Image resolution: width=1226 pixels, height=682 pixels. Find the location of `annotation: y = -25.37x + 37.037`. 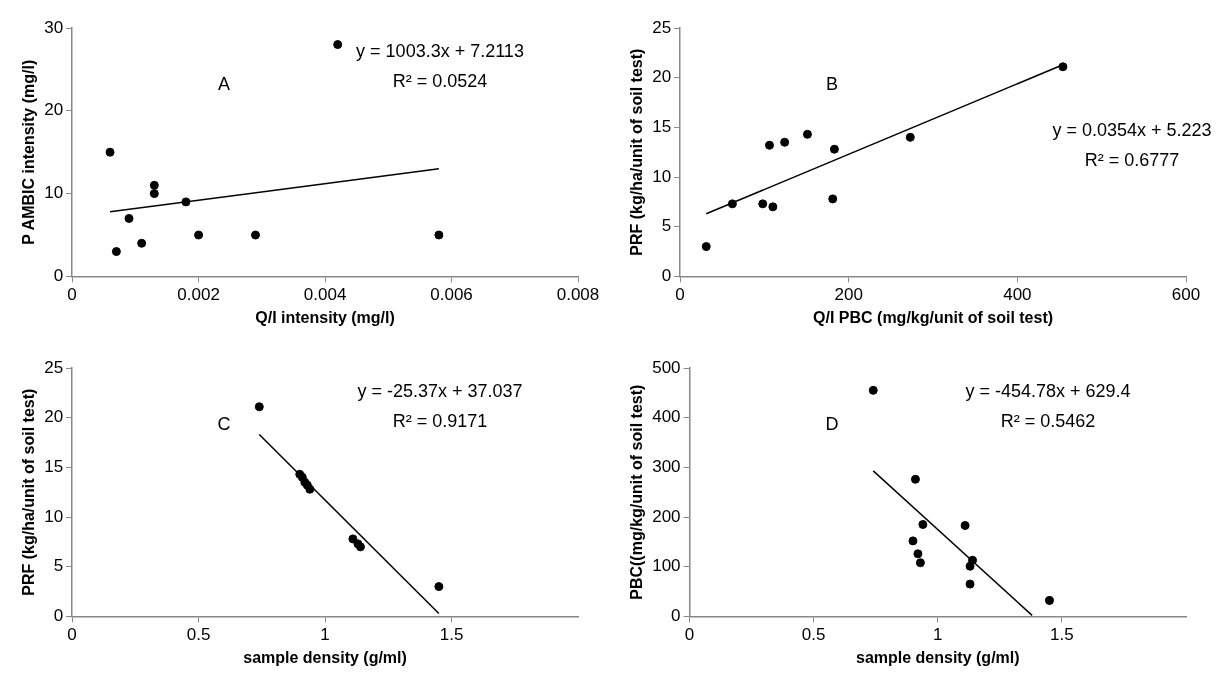

annotation: y = -25.37x + 37.037 is located at coordinates (440, 391).